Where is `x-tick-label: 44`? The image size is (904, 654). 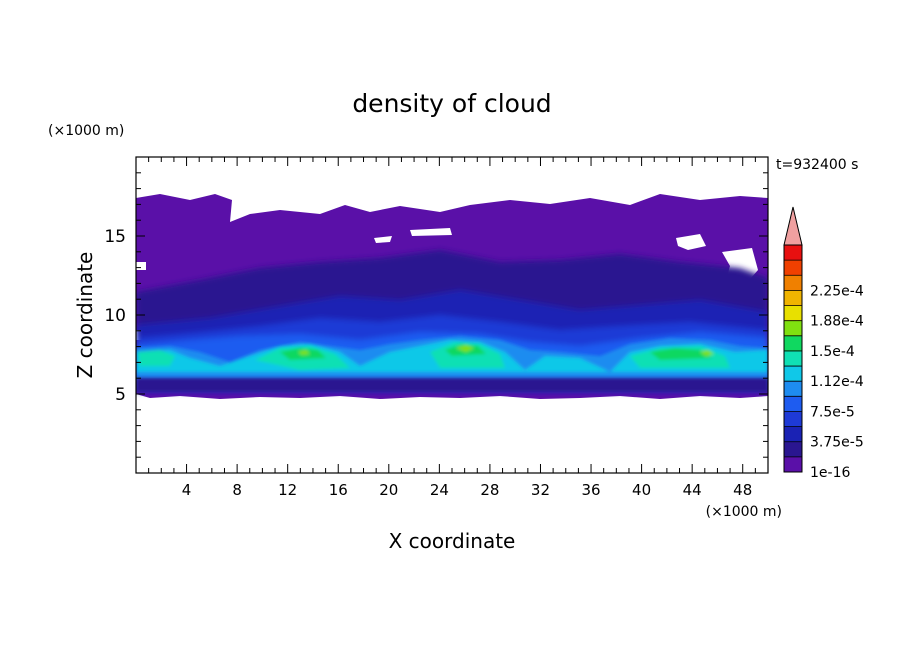 x-tick-label: 44 is located at coordinates (692, 490).